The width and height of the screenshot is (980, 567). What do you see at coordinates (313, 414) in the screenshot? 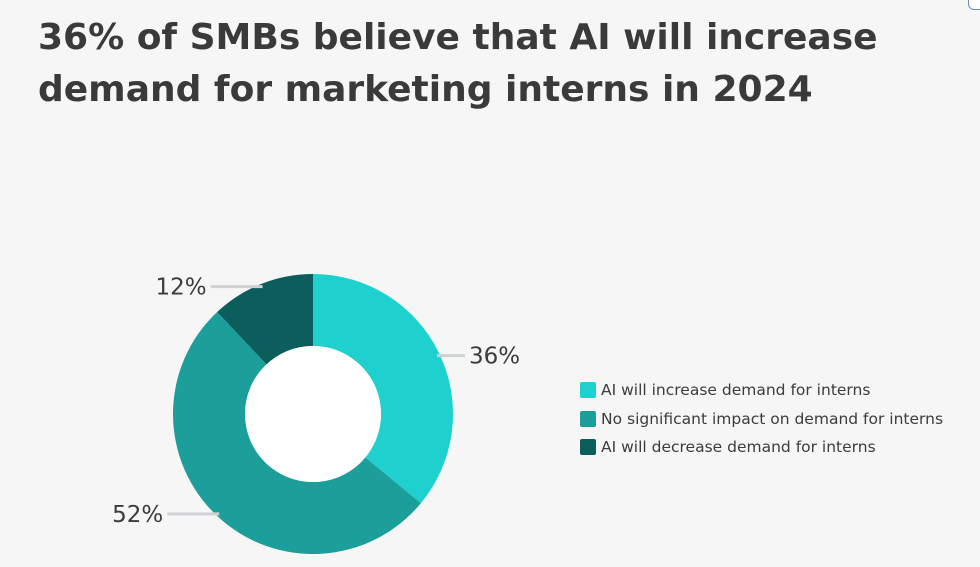
I see `donut-hole` at bounding box center [313, 414].